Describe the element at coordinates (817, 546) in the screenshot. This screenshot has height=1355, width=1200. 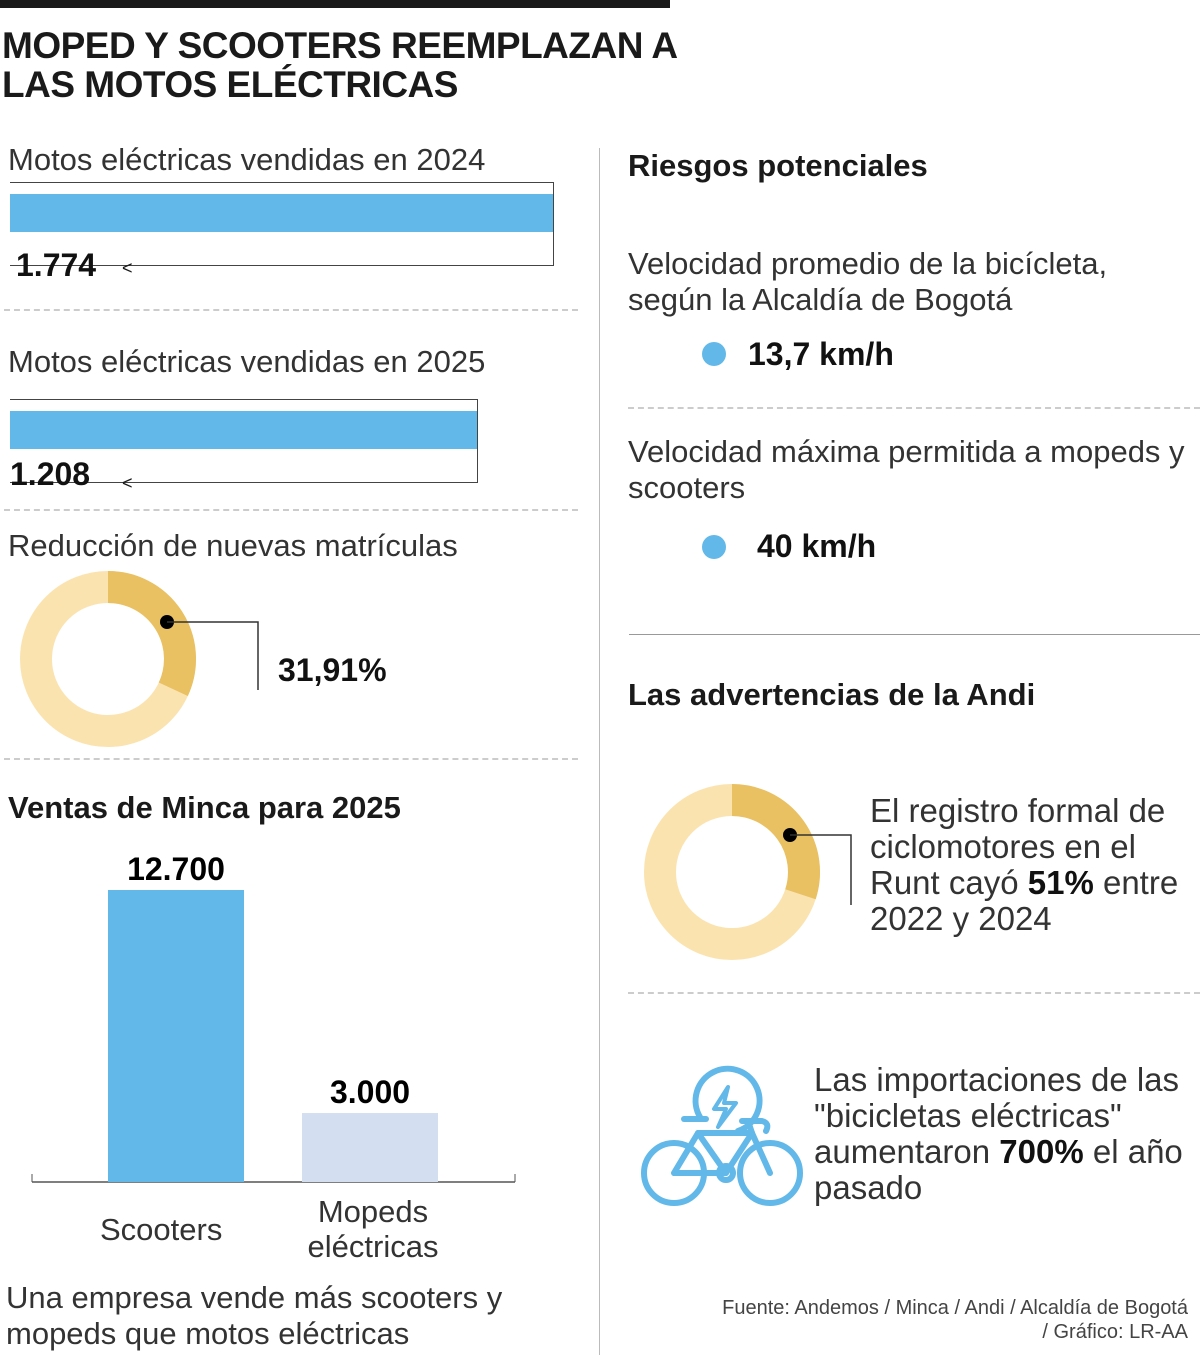
I see `max-speed-value: 40 km/h` at that location.